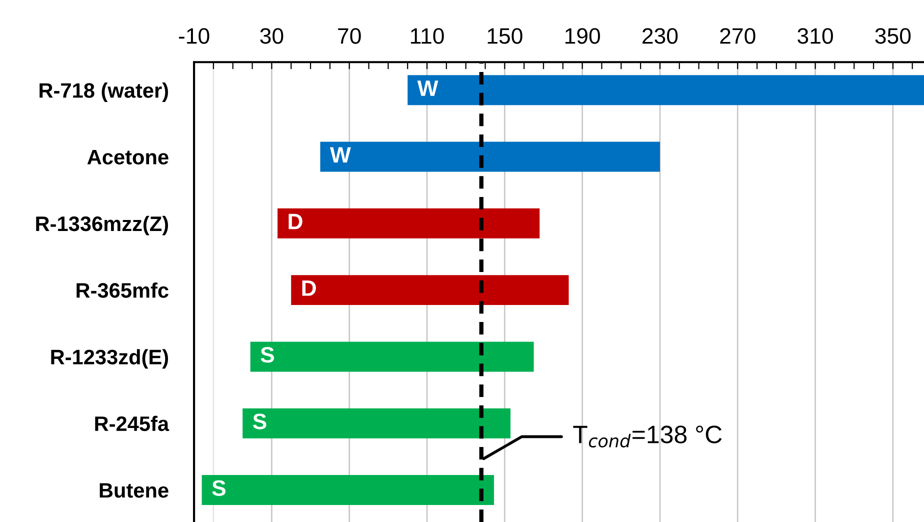 This screenshot has height=522, width=924. What do you see at coordinates (104, 92) in the screenshot?
I see `y-tick-label: R-718 (water)` at bounding box center [104, 92].